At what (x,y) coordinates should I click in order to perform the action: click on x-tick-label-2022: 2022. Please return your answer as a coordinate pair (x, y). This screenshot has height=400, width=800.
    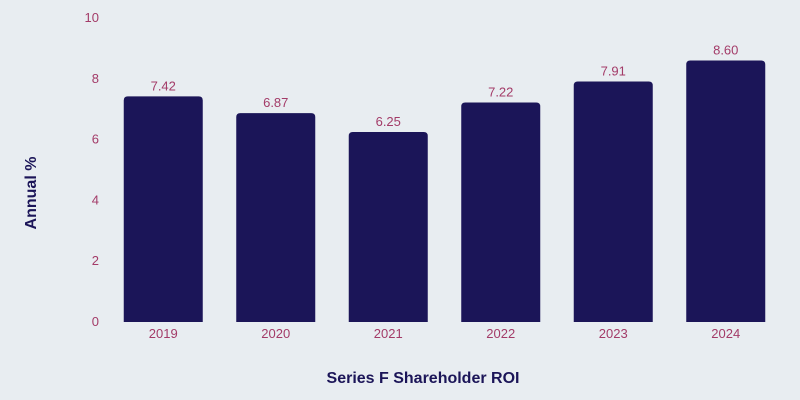
    Looking at the image, I should click on (500, 333).